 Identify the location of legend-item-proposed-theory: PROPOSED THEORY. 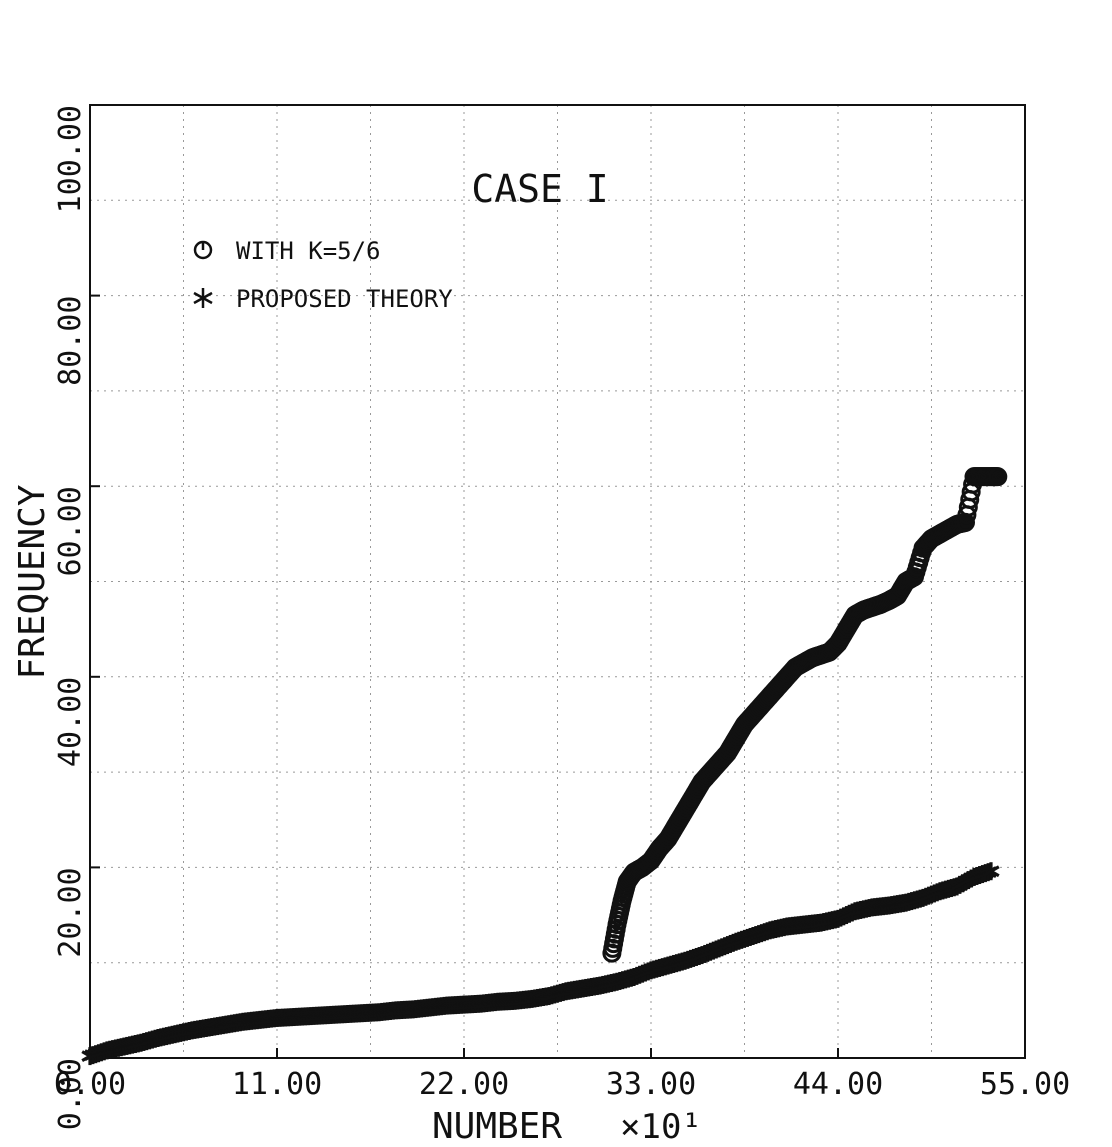
(323, 299).